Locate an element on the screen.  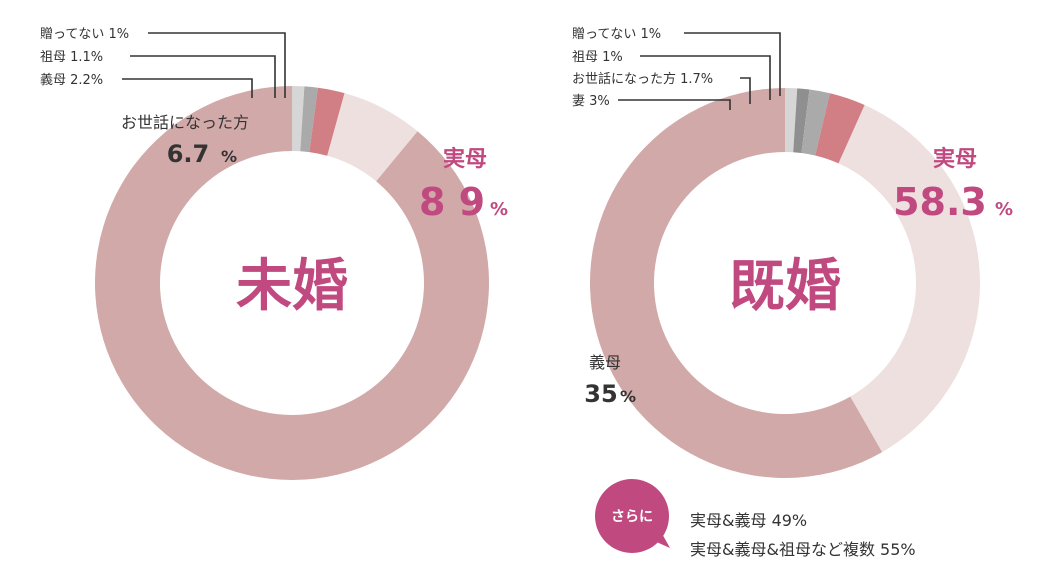
slice-value-mother-married: 58.3 is located at coordinates (940, 202).